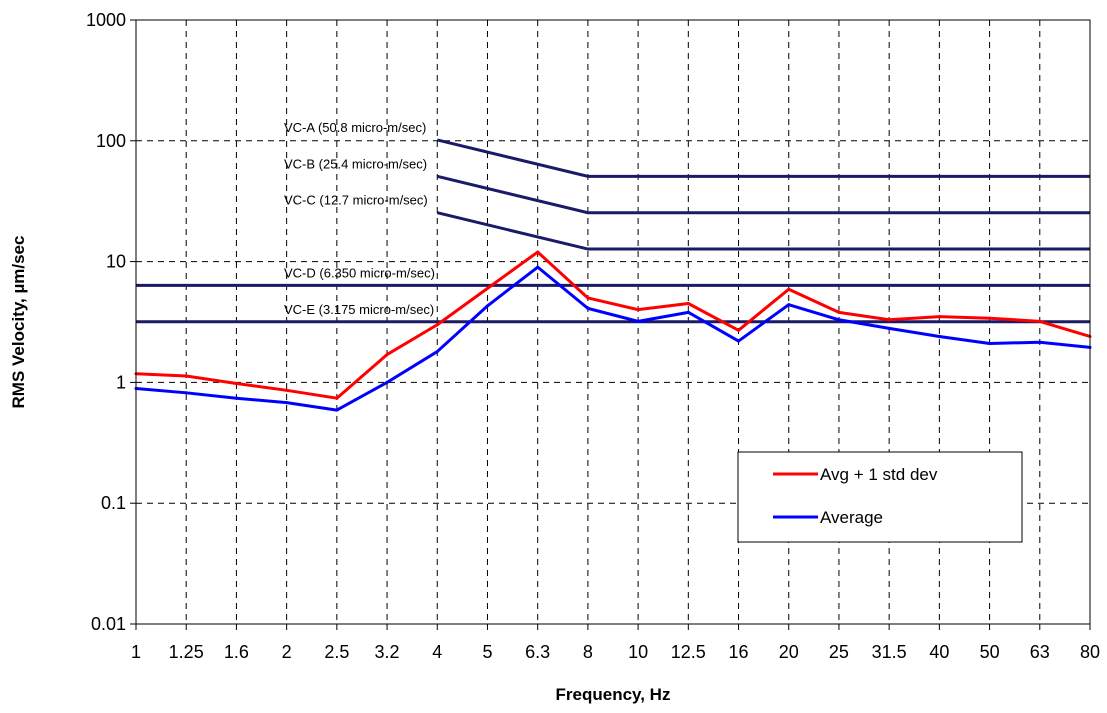  What do you see at coordinates (851, 517) in the screenshot?
I see `legend-entry-average: Average` at bounding box center [851, 517].